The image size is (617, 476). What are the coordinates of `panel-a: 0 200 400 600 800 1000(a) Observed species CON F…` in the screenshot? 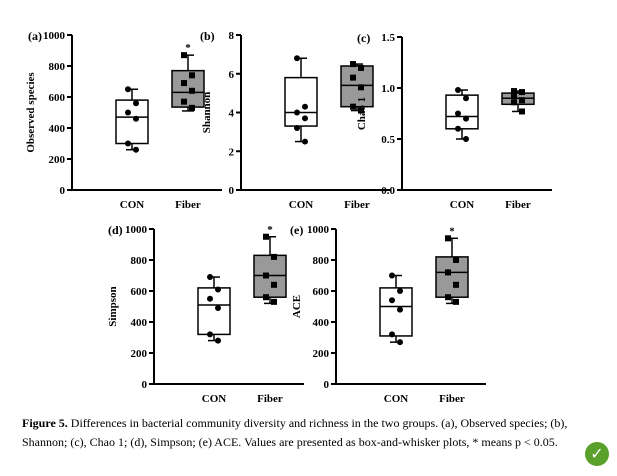 It's located at (123, 120).